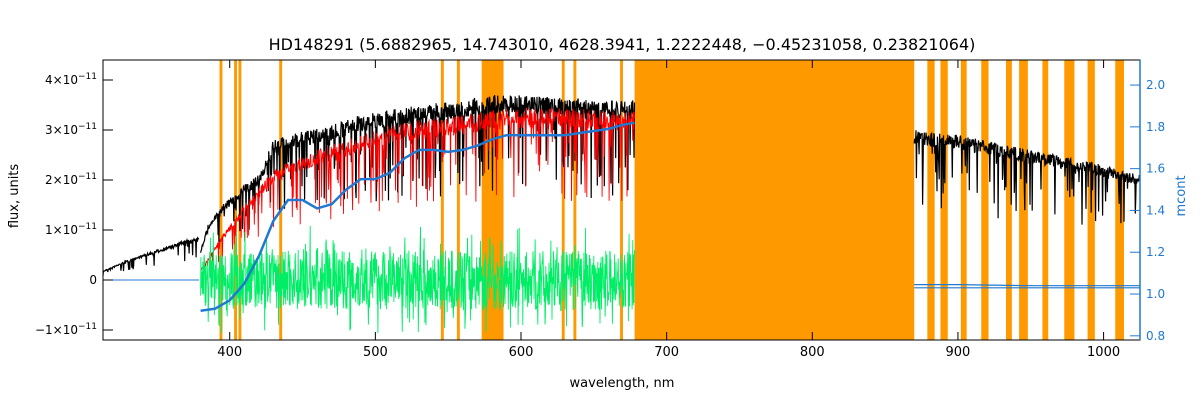  I want to click on x-tick-label: 500, so click(375, 352).